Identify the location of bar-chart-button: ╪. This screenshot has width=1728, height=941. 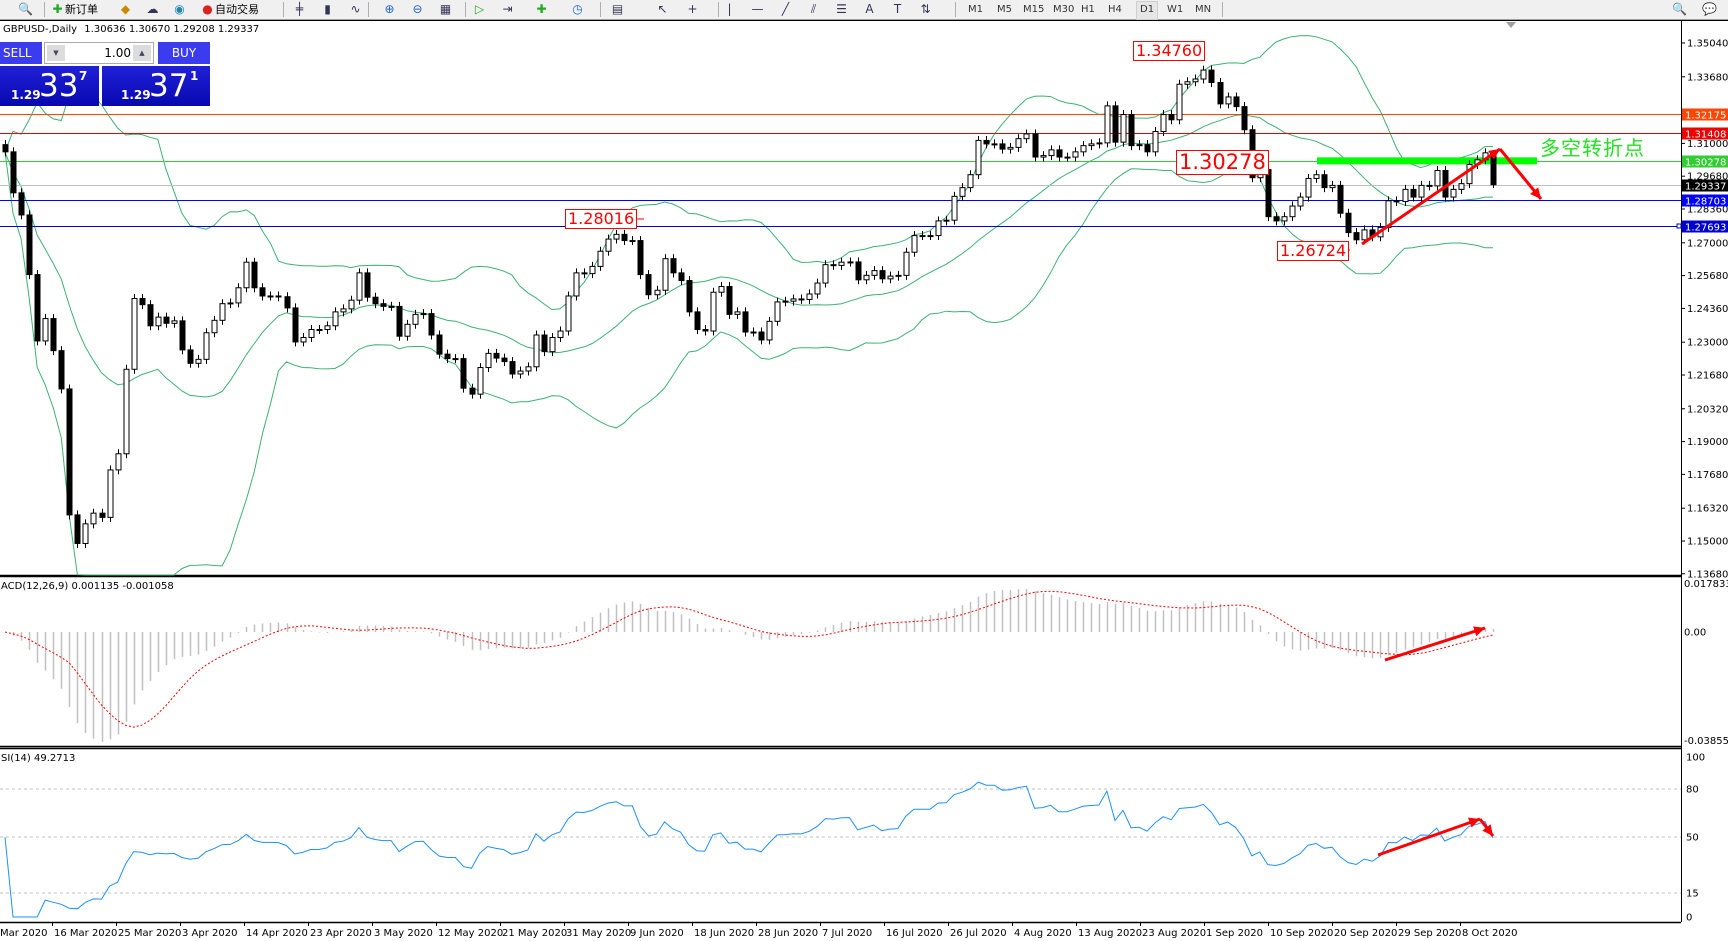
(299, 9).